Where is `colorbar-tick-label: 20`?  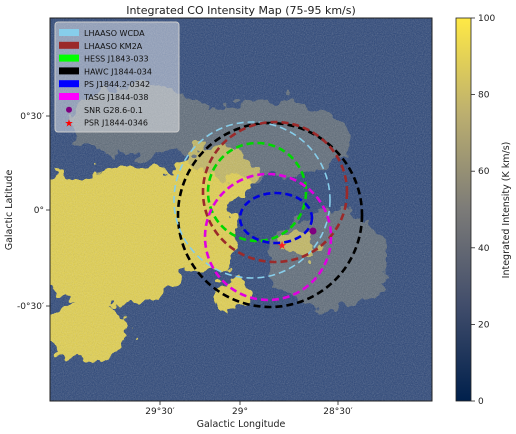 colorbar-tick-label: 20 is located at coordinates (484, 325).